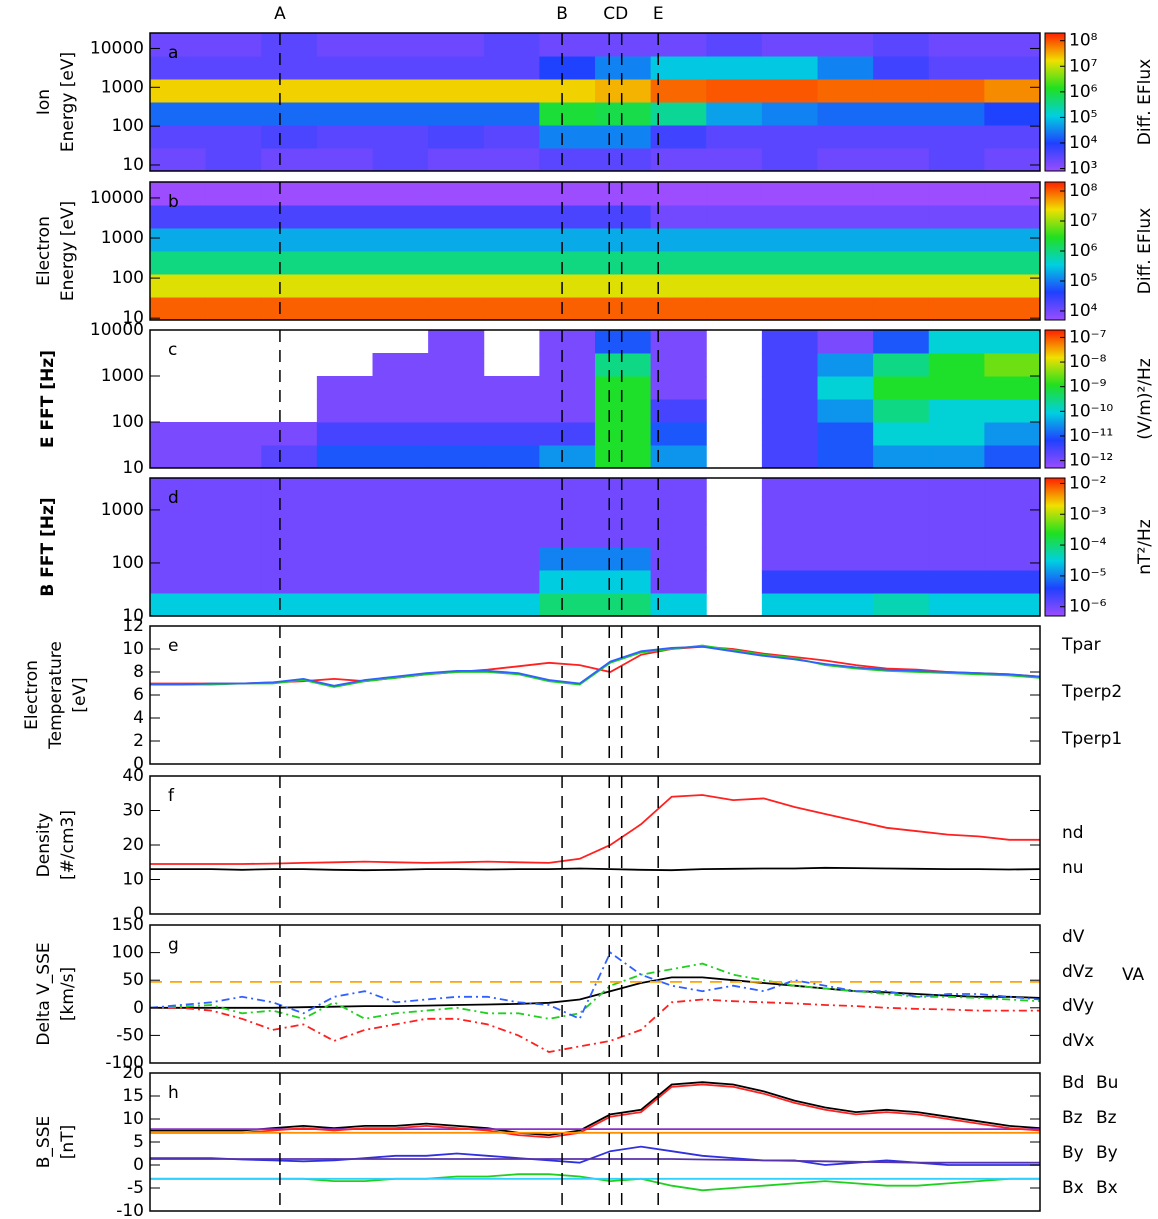 This screenshot has height=1219, width=1158. What do you see at coordinates (138, 741) in the screenshot?
I see `y-tick-label: 2` at bounding box center [138, 741].